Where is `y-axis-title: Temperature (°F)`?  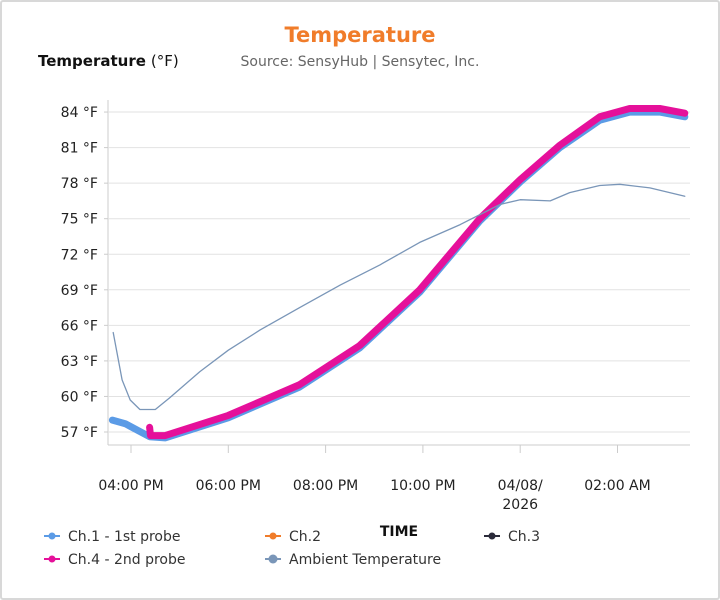 y-axis-title: Temperature (°F) is located at coordinates (108, 61).